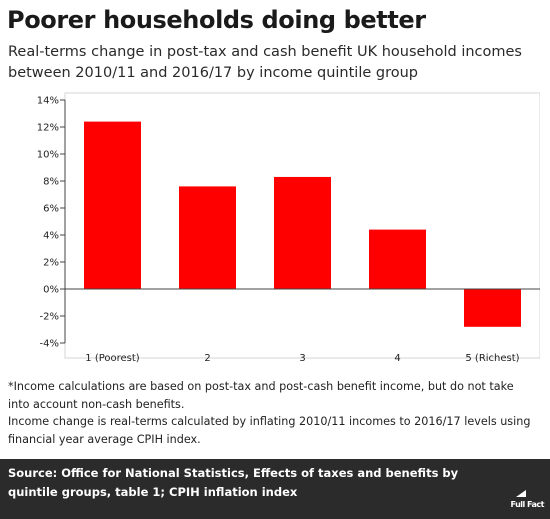 This screenshot has height=519, width=550. Describe the element at coordinates (48, 155) in the screenshot. I see `y-tick-label: 10%` at that location.